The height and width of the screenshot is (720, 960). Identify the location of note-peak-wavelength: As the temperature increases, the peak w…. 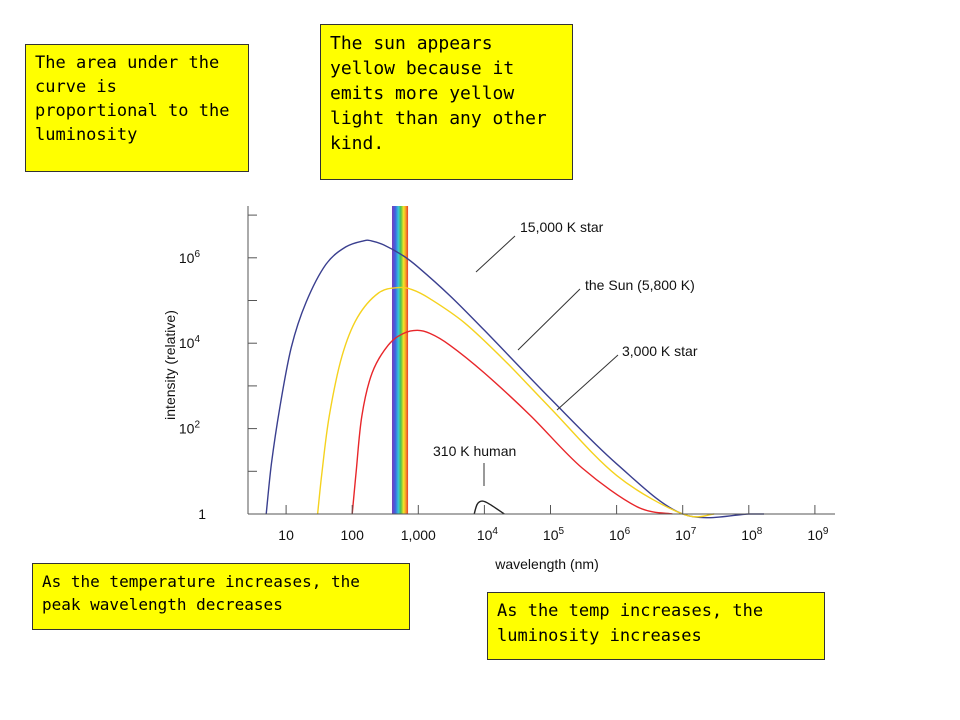
(221, 596).